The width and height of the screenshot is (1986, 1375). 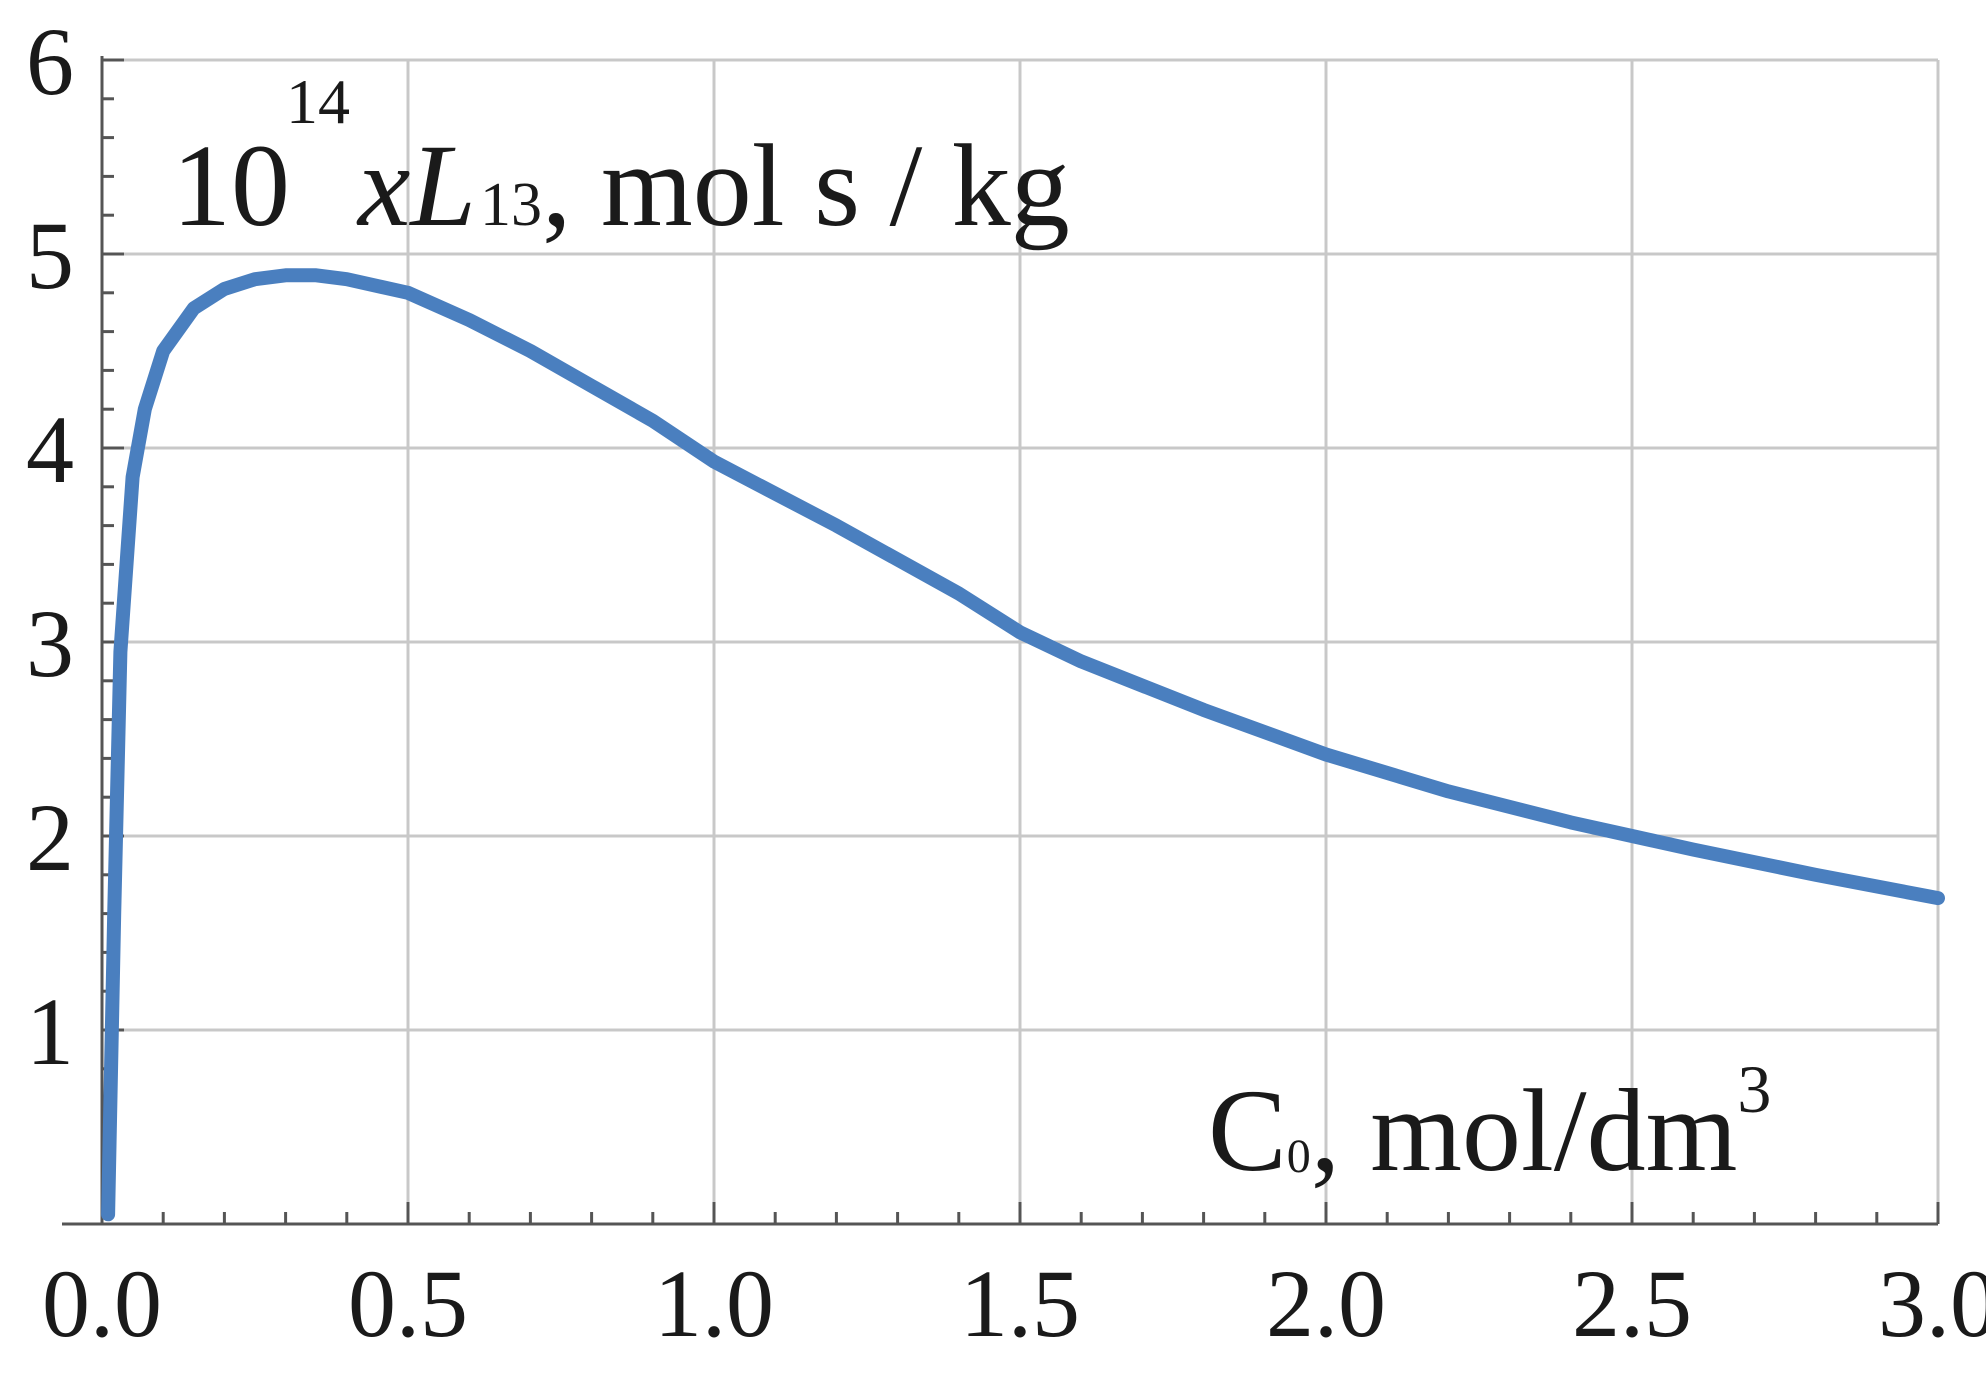 I want to click on y-tick-label: 5, so click(x=50, y=255).